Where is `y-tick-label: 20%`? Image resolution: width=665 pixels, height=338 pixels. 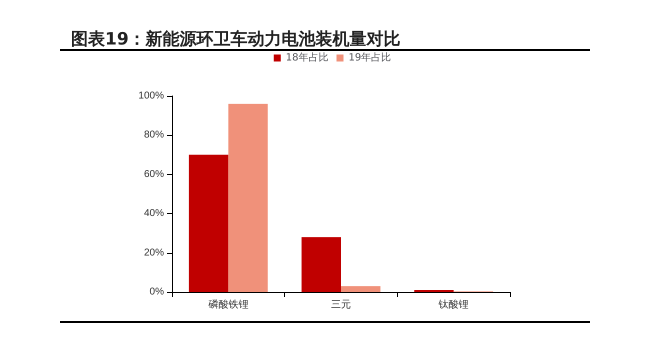 y-tick-label: 20% is located at coordinates (154, 252).